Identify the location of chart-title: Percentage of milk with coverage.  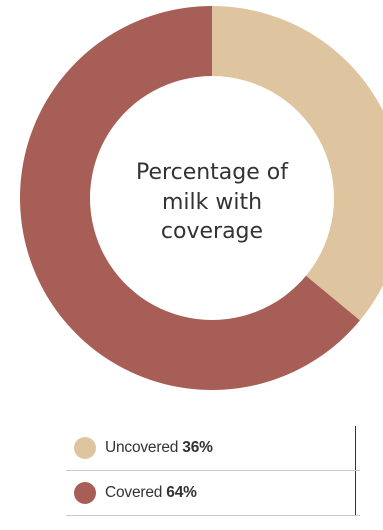
(212, 202).